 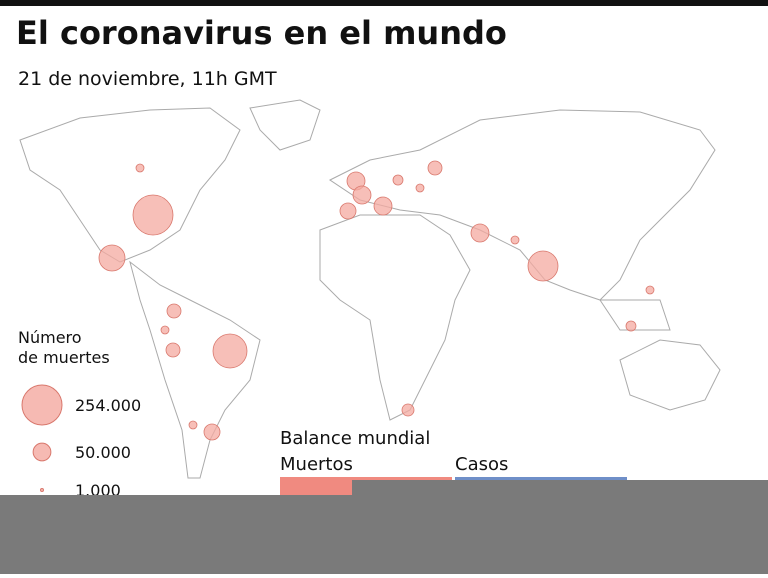 What do you see at coordinates (103, 452) in the screenshot?
I see `legend-label: 50.000` at bounding box center [103, 452].